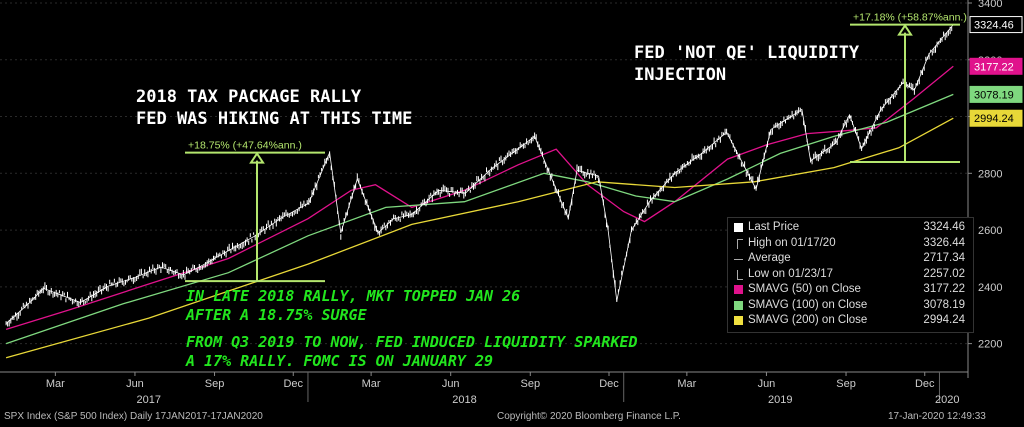 The height and width of the screenshot is (427, 1024). What do you see at coordinates (990, 345) in the screenshot?
I see `y-tick-label: 2200` at bounding box center [990, 345].